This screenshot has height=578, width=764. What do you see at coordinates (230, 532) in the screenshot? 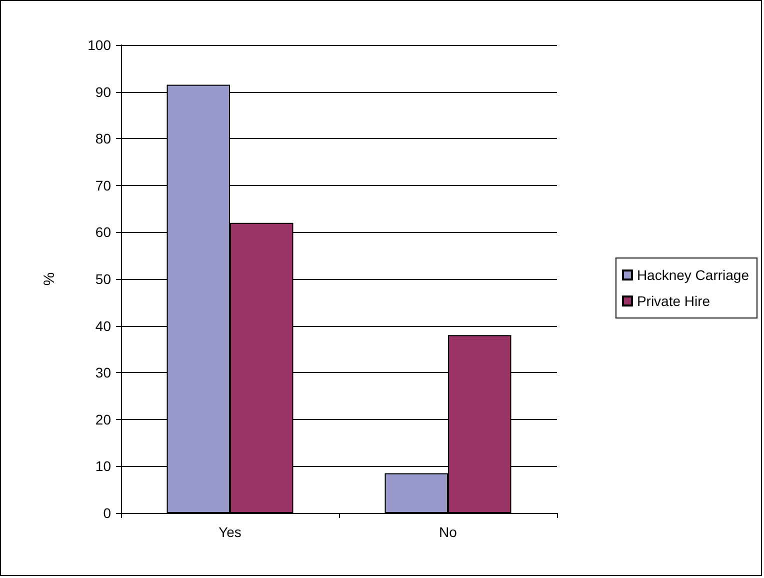
I see `x-tick-label: Yes` at bounding box center [230, 532].